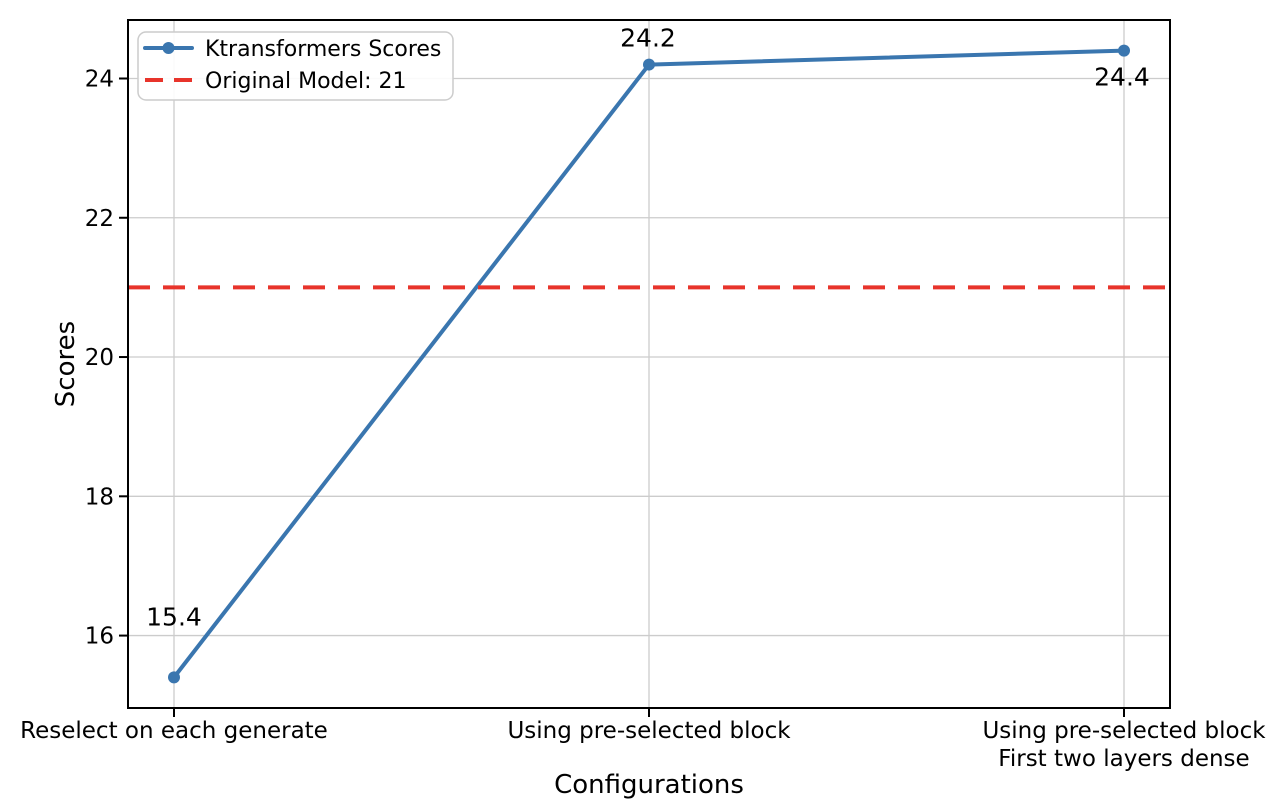 This screenshot has height=803, width=1280. Describe the element at coordinates (323, 49) in the screenshot. I see `legend-label: Ktransformers Scores` at that location.